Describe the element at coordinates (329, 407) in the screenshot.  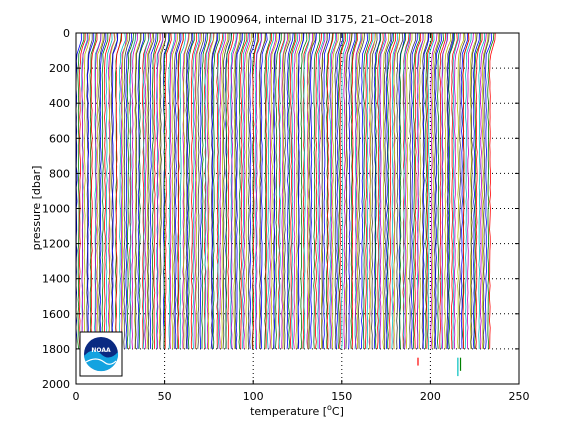
I see `x-axis-title-superscript: o` at that location.